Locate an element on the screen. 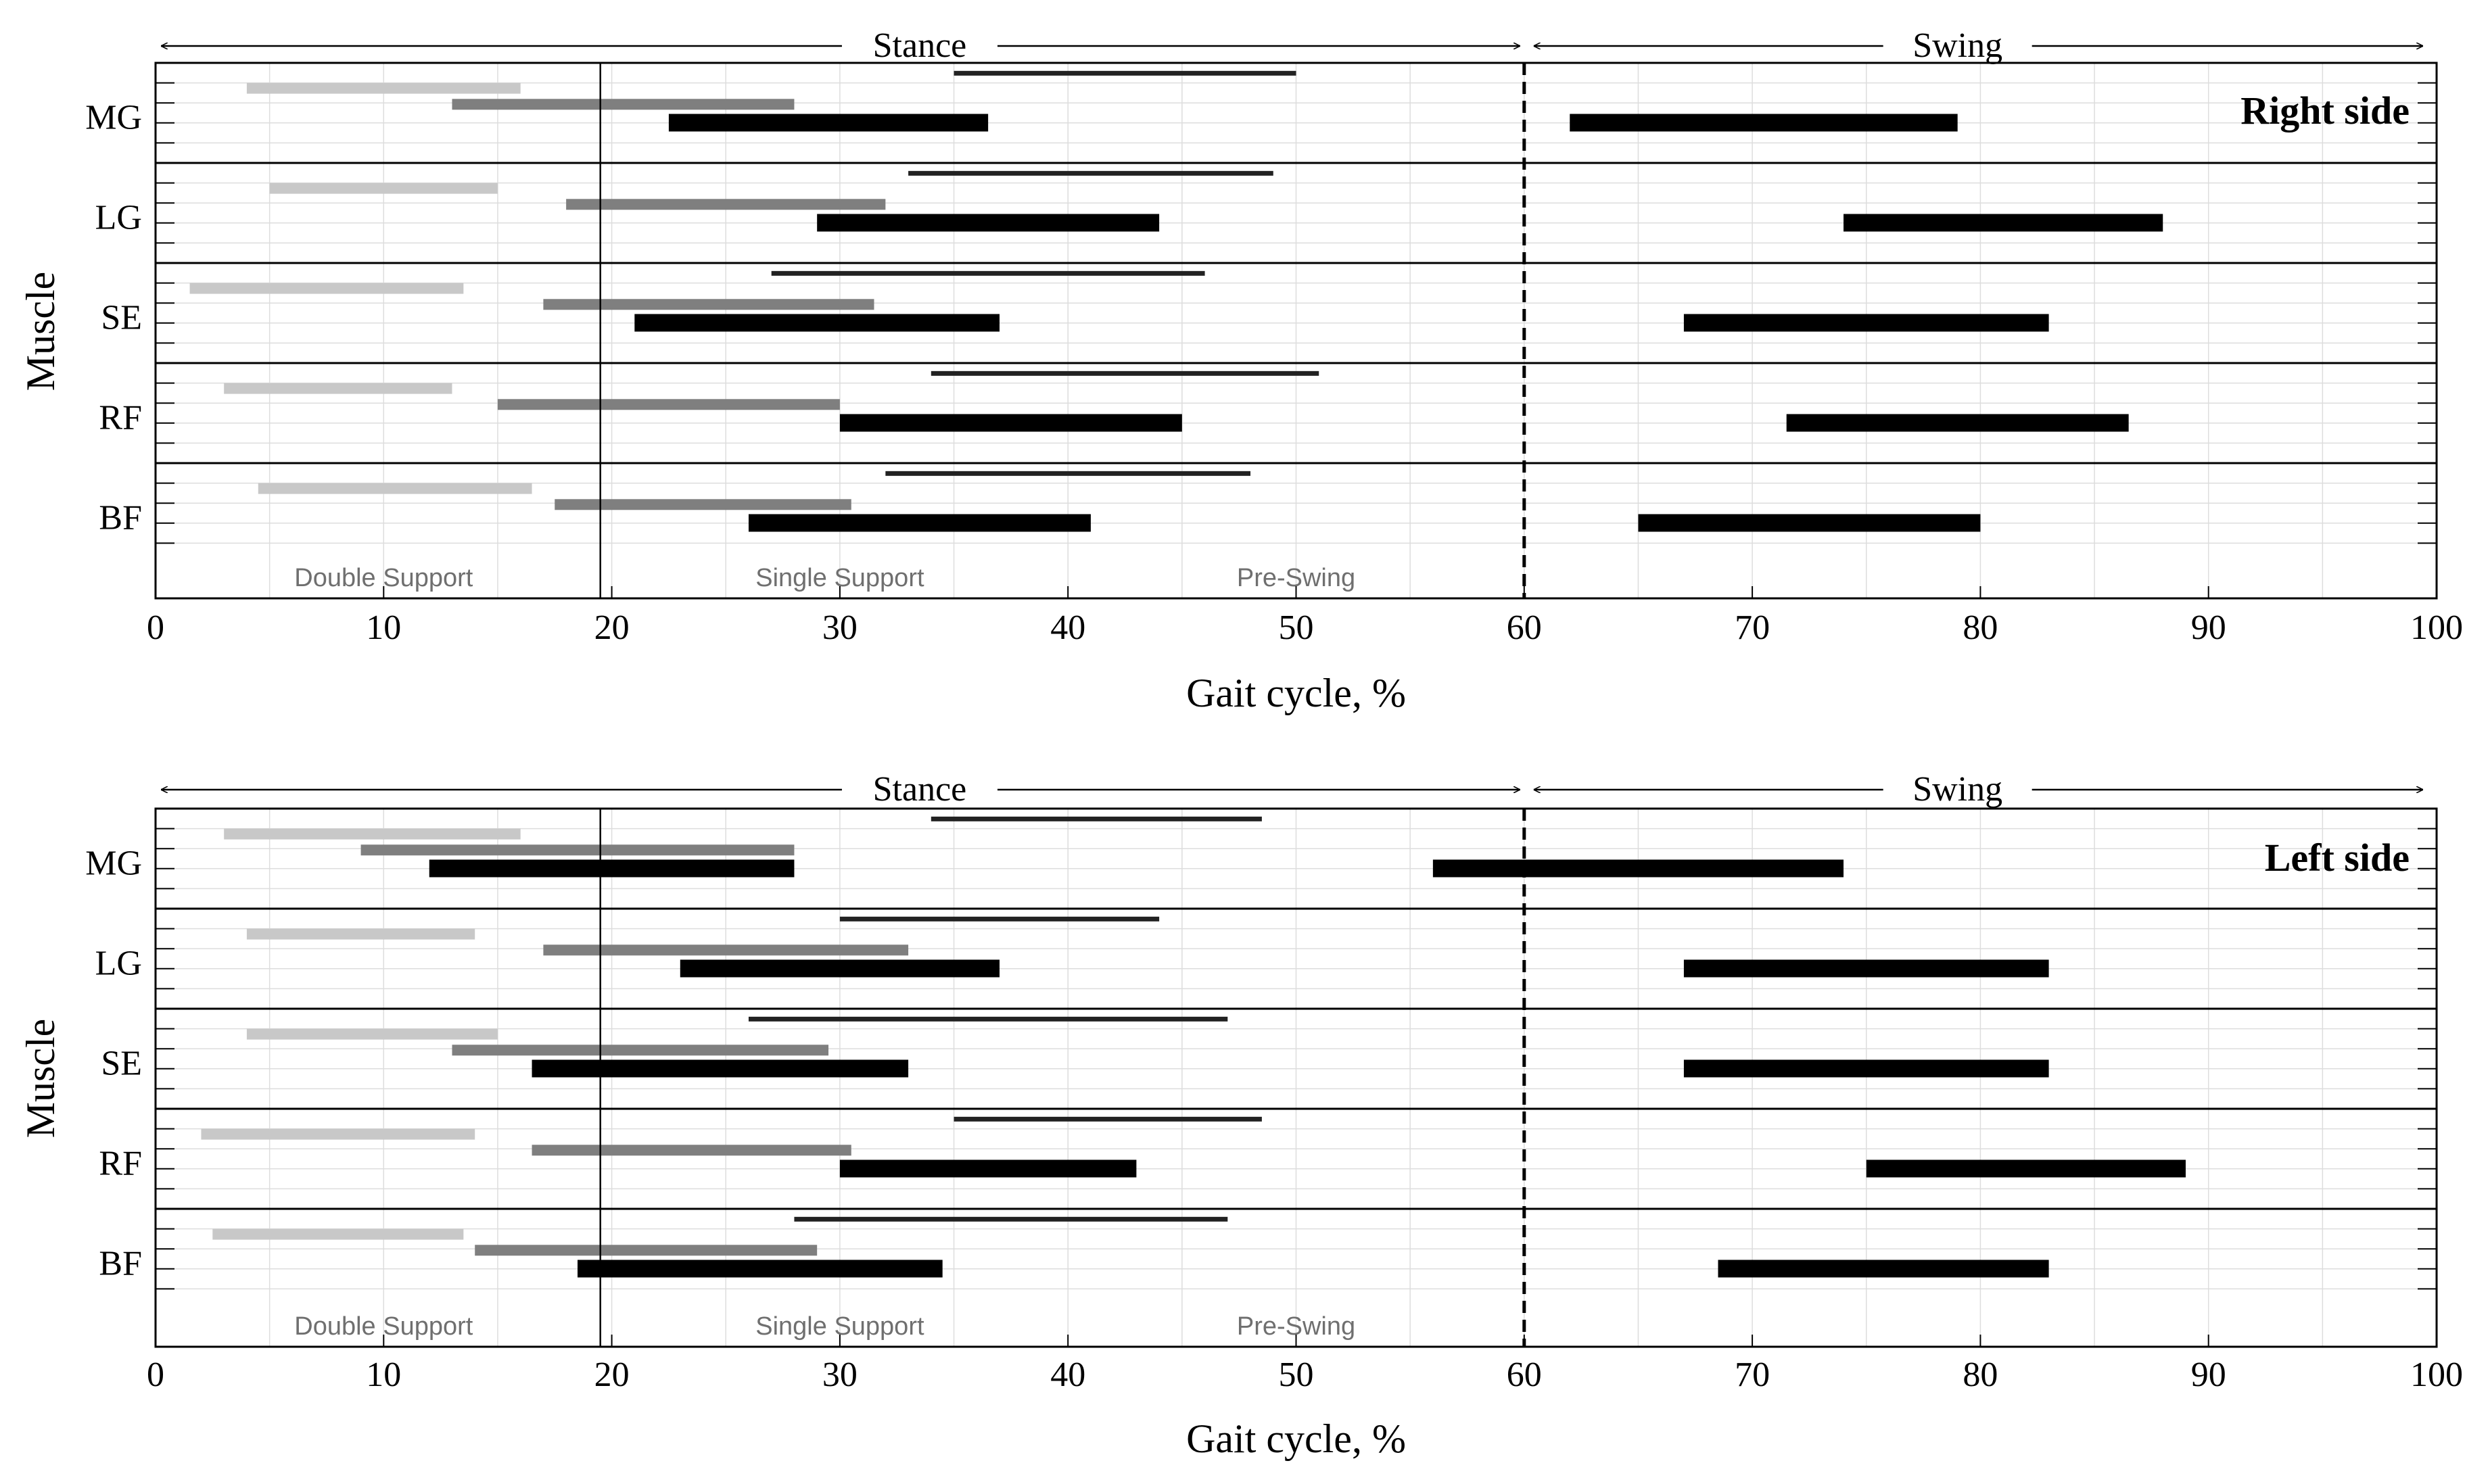  side-label: Left side is located at coordinates (2337, 858).